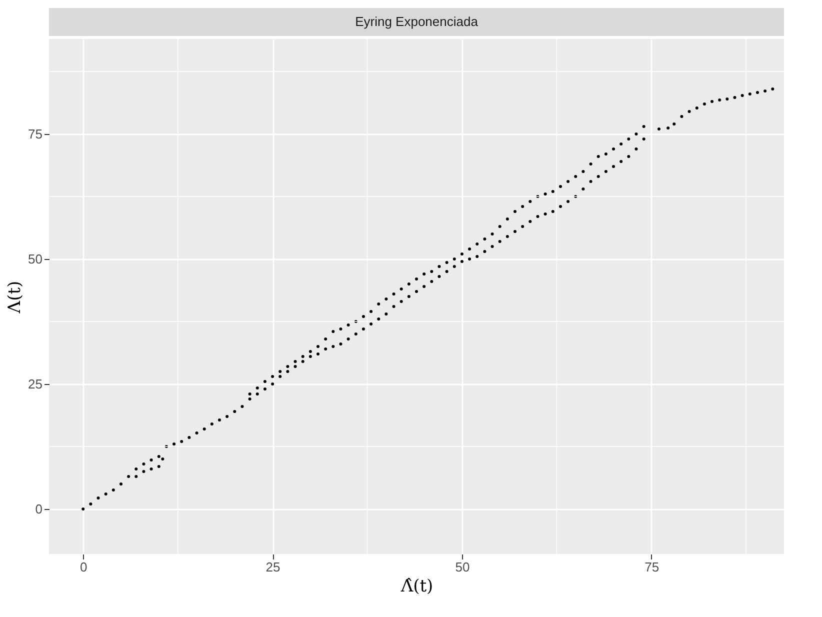  What do you see at coordinates (417, 21) in the screenshot?
I see `chart-title: Eyring Exponenciada` at bounding box center [417, 21].